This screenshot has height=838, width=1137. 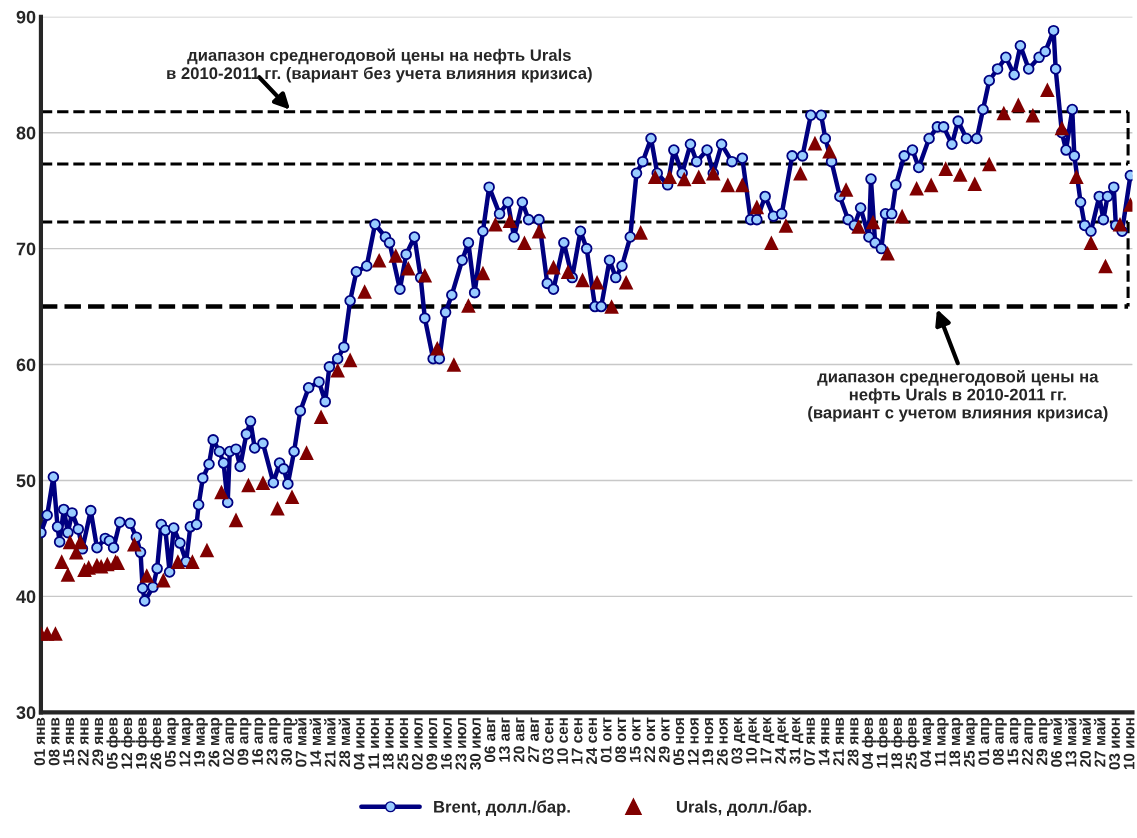 What do you see at coordinates (999, 741) in the screenshot?
I see `x-tick-label: 08 апр` at bounding box center [999, 741].